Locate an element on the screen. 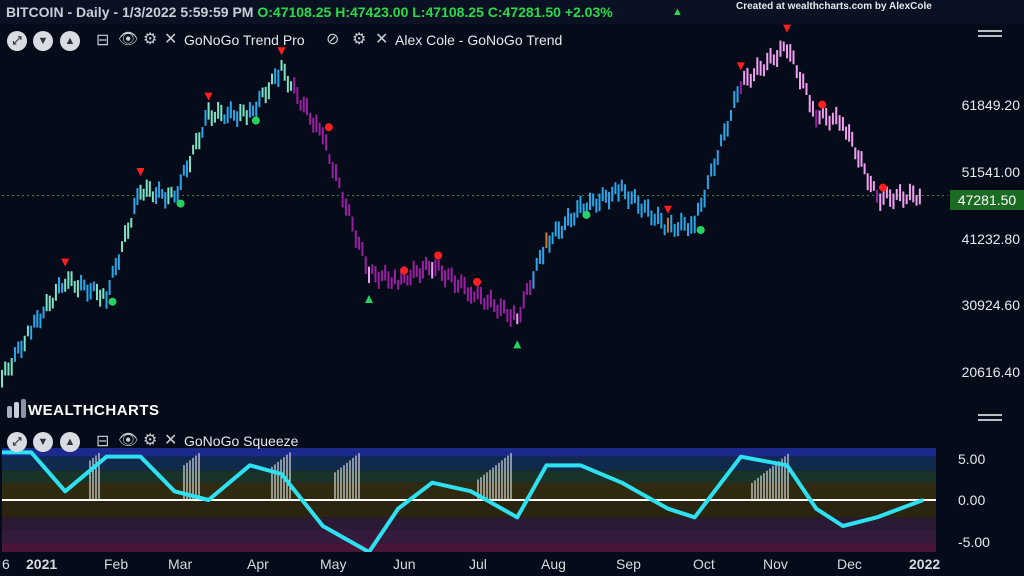 This screenshot has width=1024, height=576. date-tick: Jun is located at coordinates (404, 564).